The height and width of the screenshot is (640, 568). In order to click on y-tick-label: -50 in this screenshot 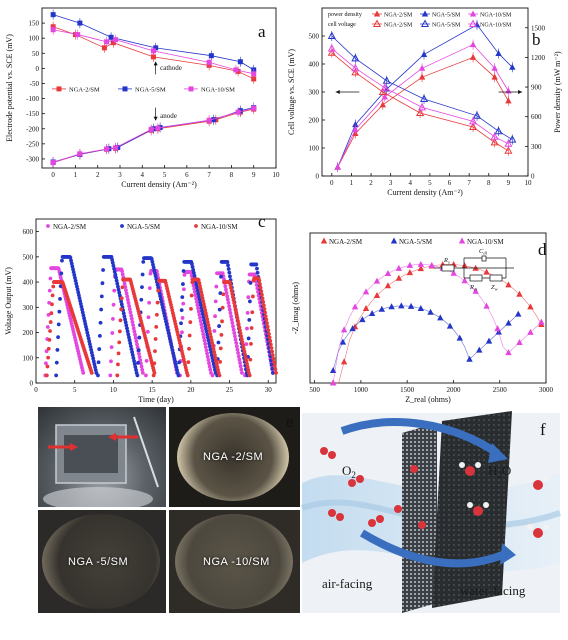, I will do `click(35, 84)`.